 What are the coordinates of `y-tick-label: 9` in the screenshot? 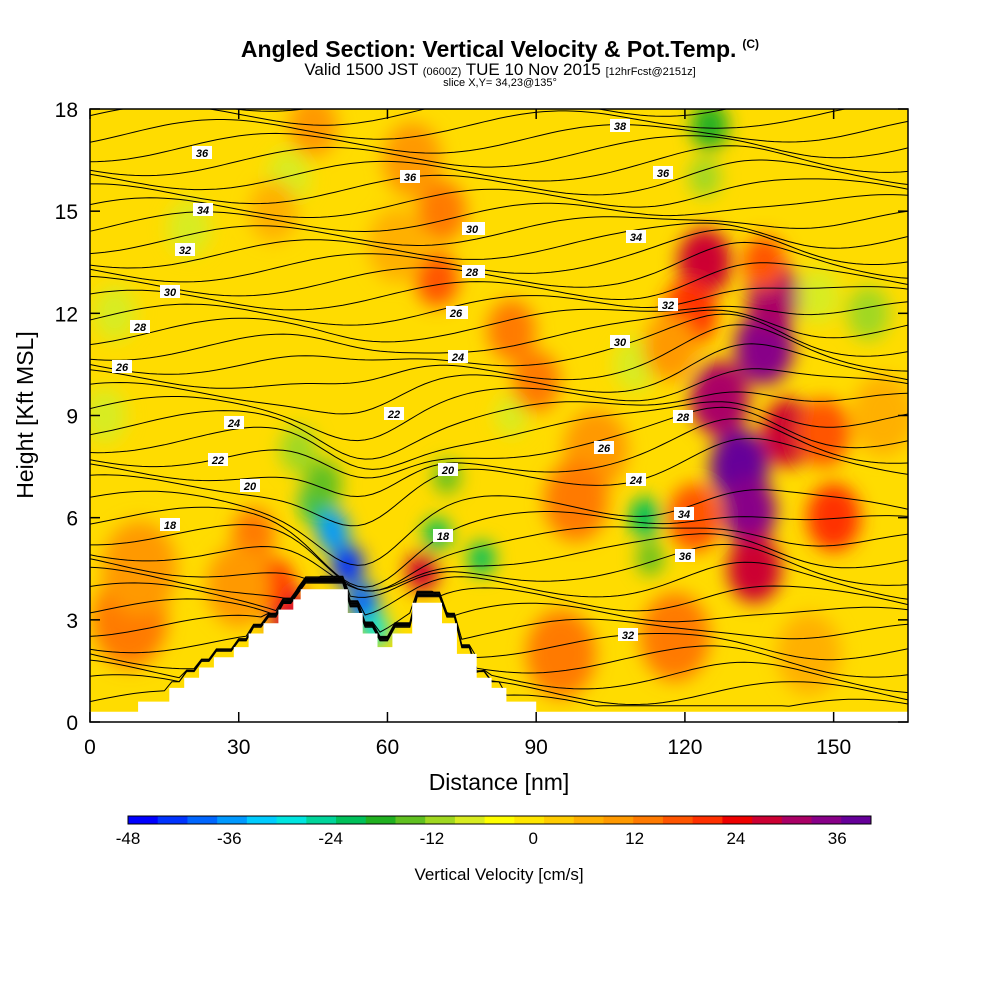 It's located at (72, 417).